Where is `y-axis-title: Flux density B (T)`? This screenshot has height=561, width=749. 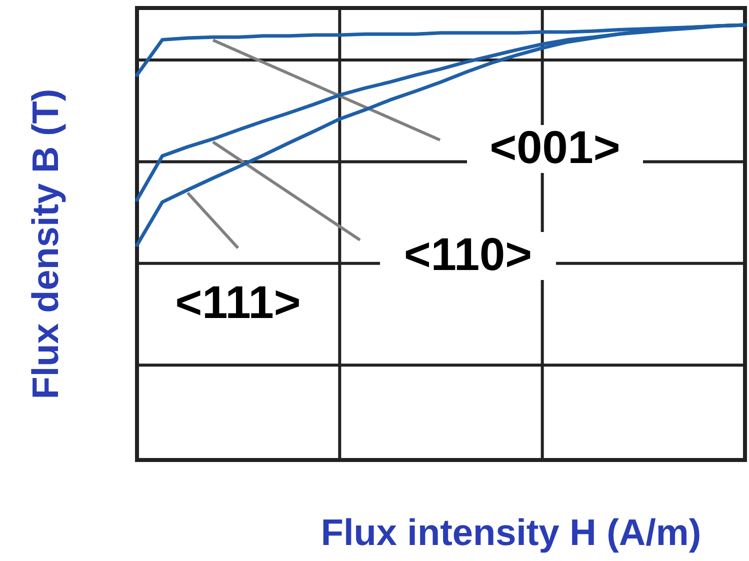
y-axis-title: Flux density B (T) is located at coordinates (45, 244).